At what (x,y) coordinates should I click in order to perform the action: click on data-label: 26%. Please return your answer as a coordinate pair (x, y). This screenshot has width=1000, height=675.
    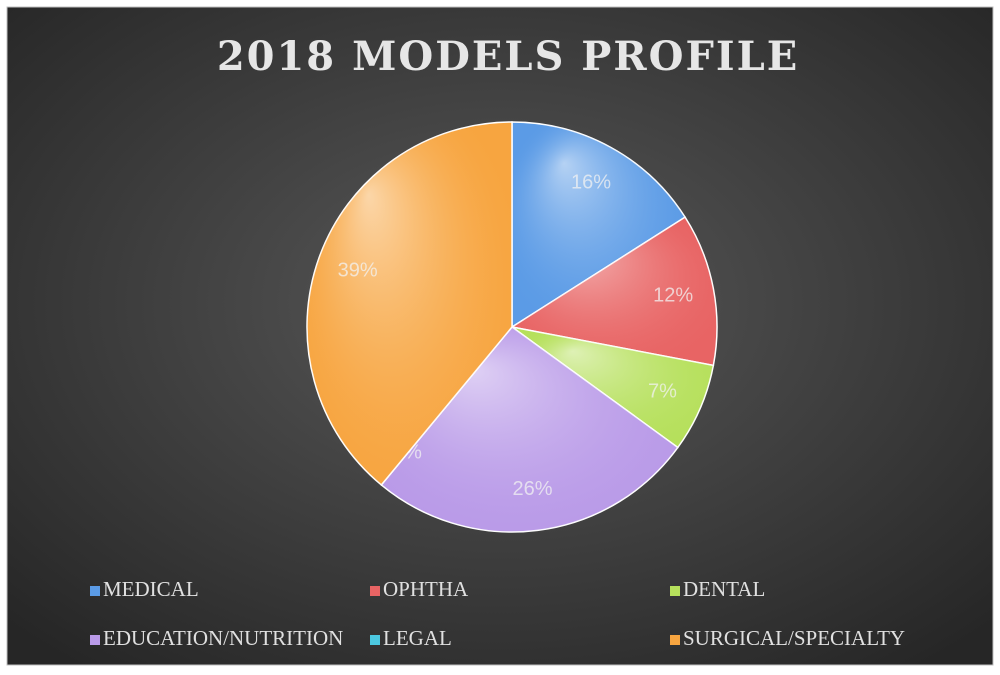
    Looking at the image, I should click on (533, 489).